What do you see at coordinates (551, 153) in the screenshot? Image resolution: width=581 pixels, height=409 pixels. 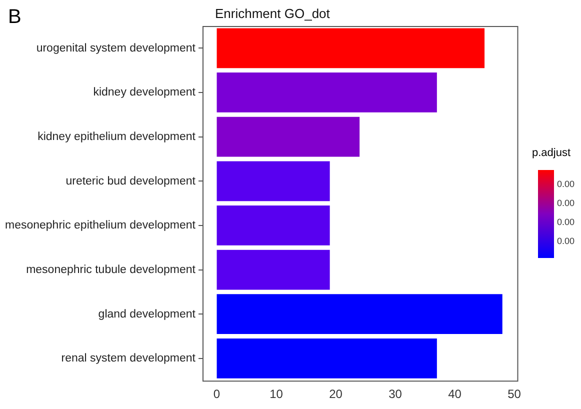 I see `color-bar-title: p.adjust` at bounding box center [551, 153].